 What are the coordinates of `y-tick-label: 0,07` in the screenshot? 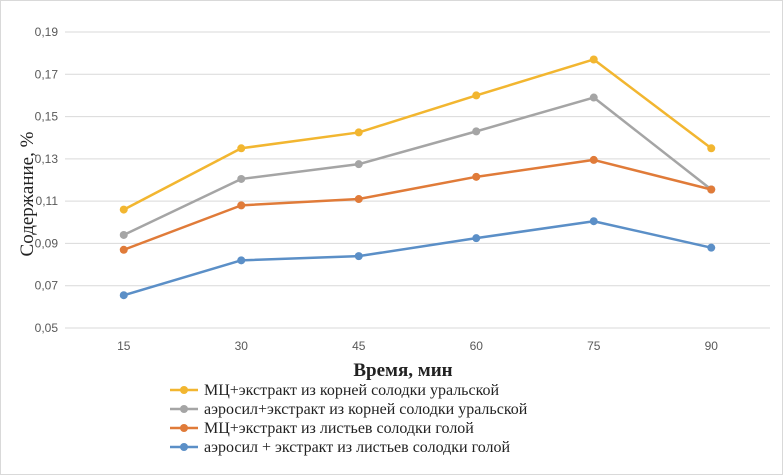 It's located at (47, 286).